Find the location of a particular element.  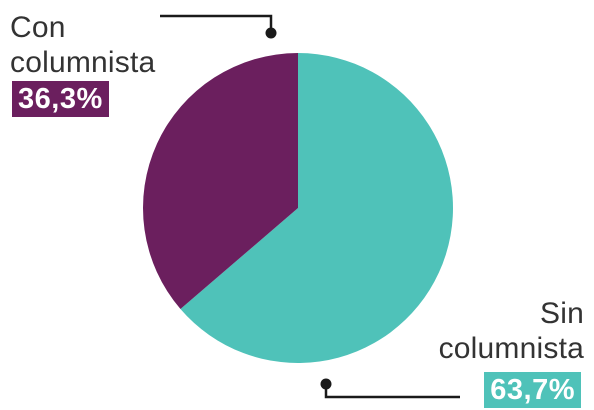

leader-sin-dot is located at coordinates (326, 384).